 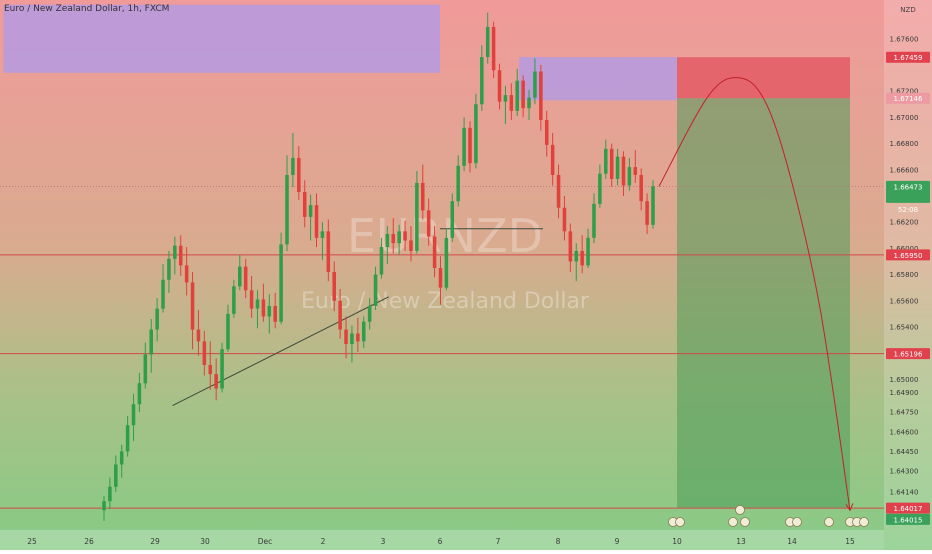 What do you see at coordinates (904, 275) in the screenshot?
I see `price-tick: 1.65800` at bounding box center [904, 275].